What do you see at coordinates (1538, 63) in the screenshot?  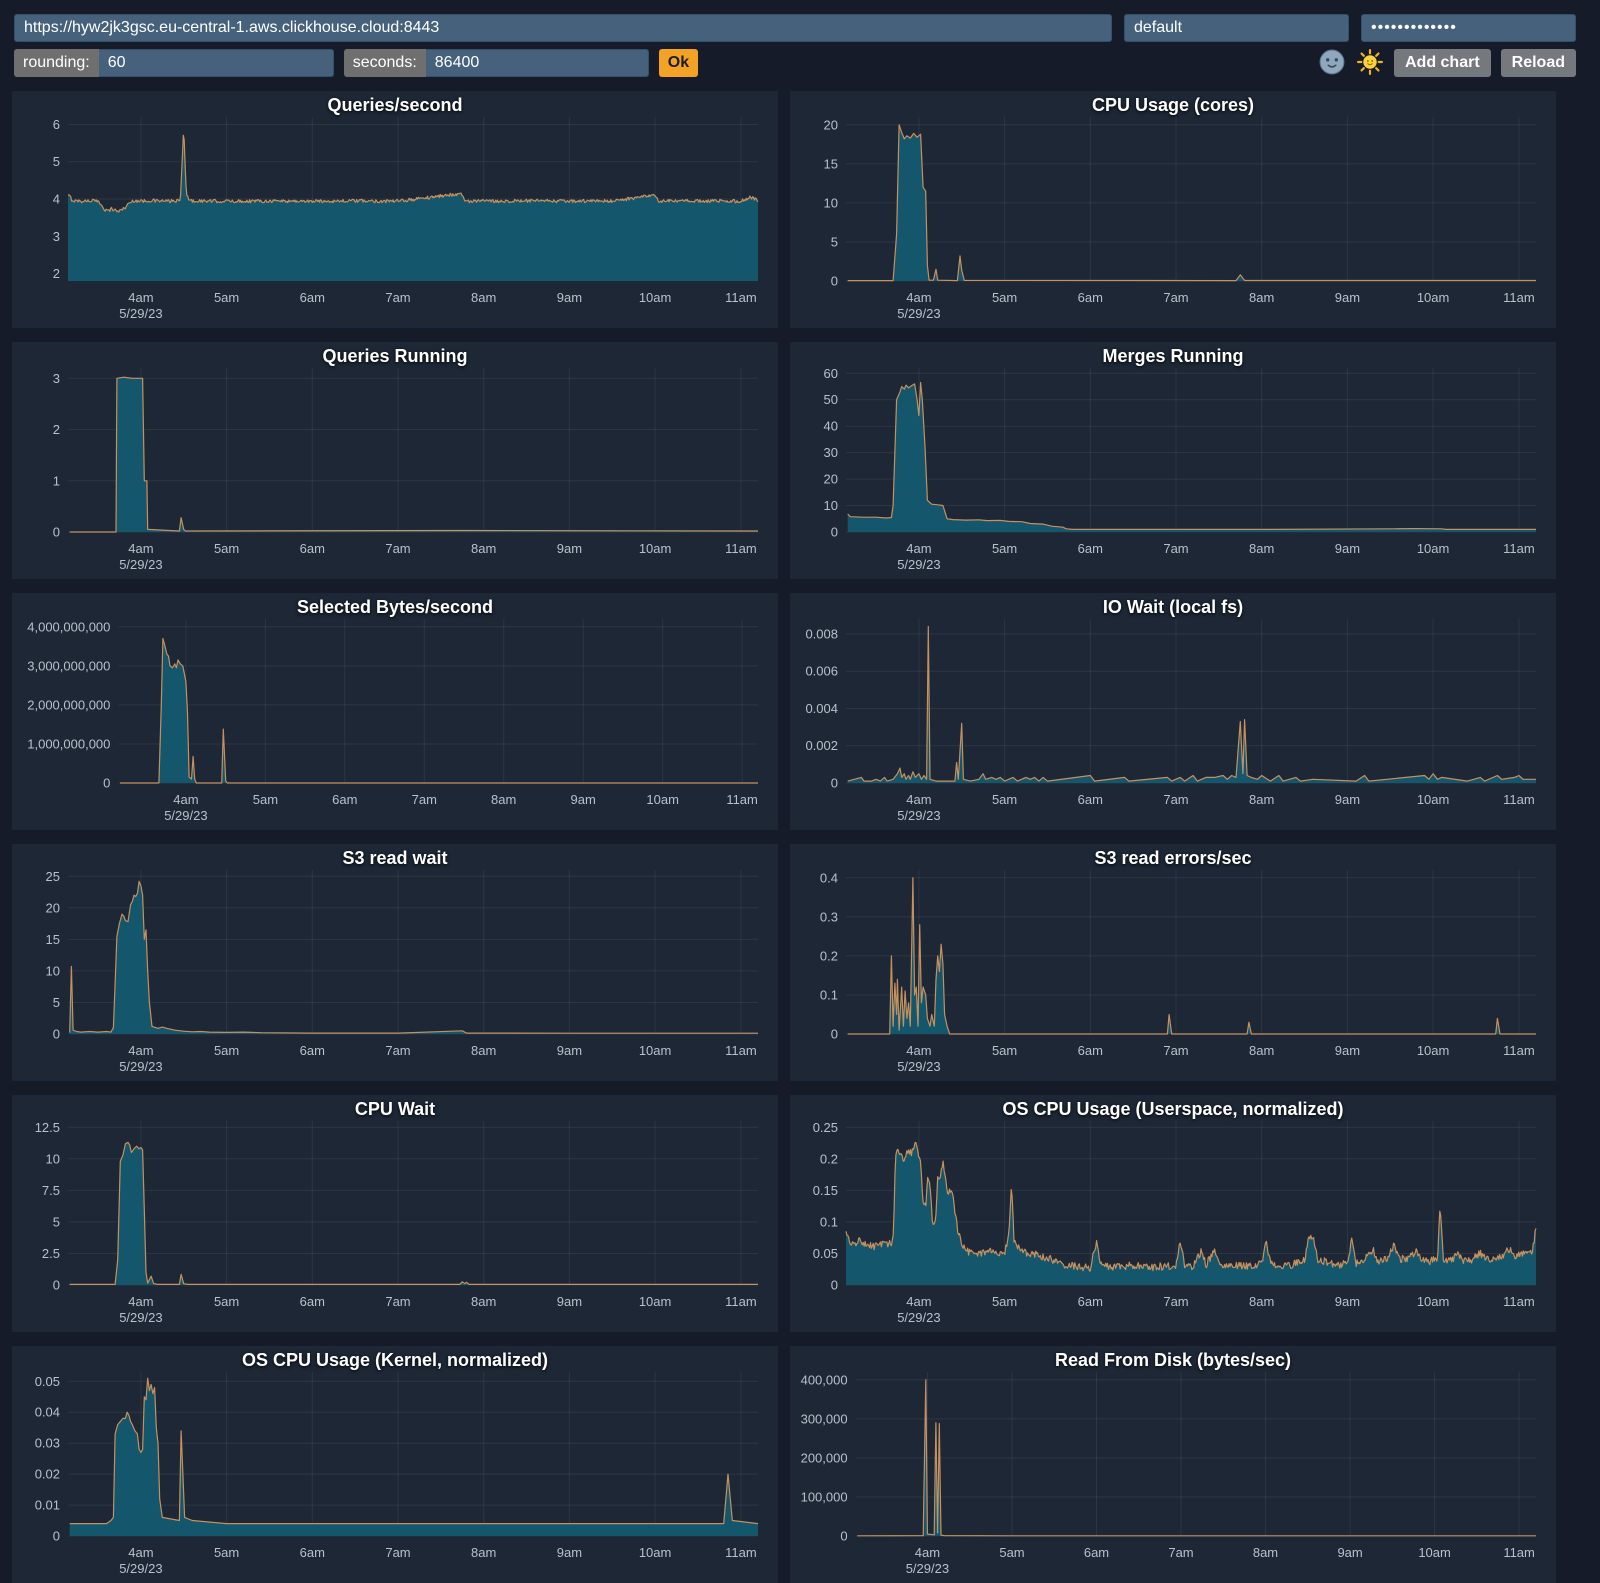 I see `reload-button: Reload` at bounding box center [1538, 63].